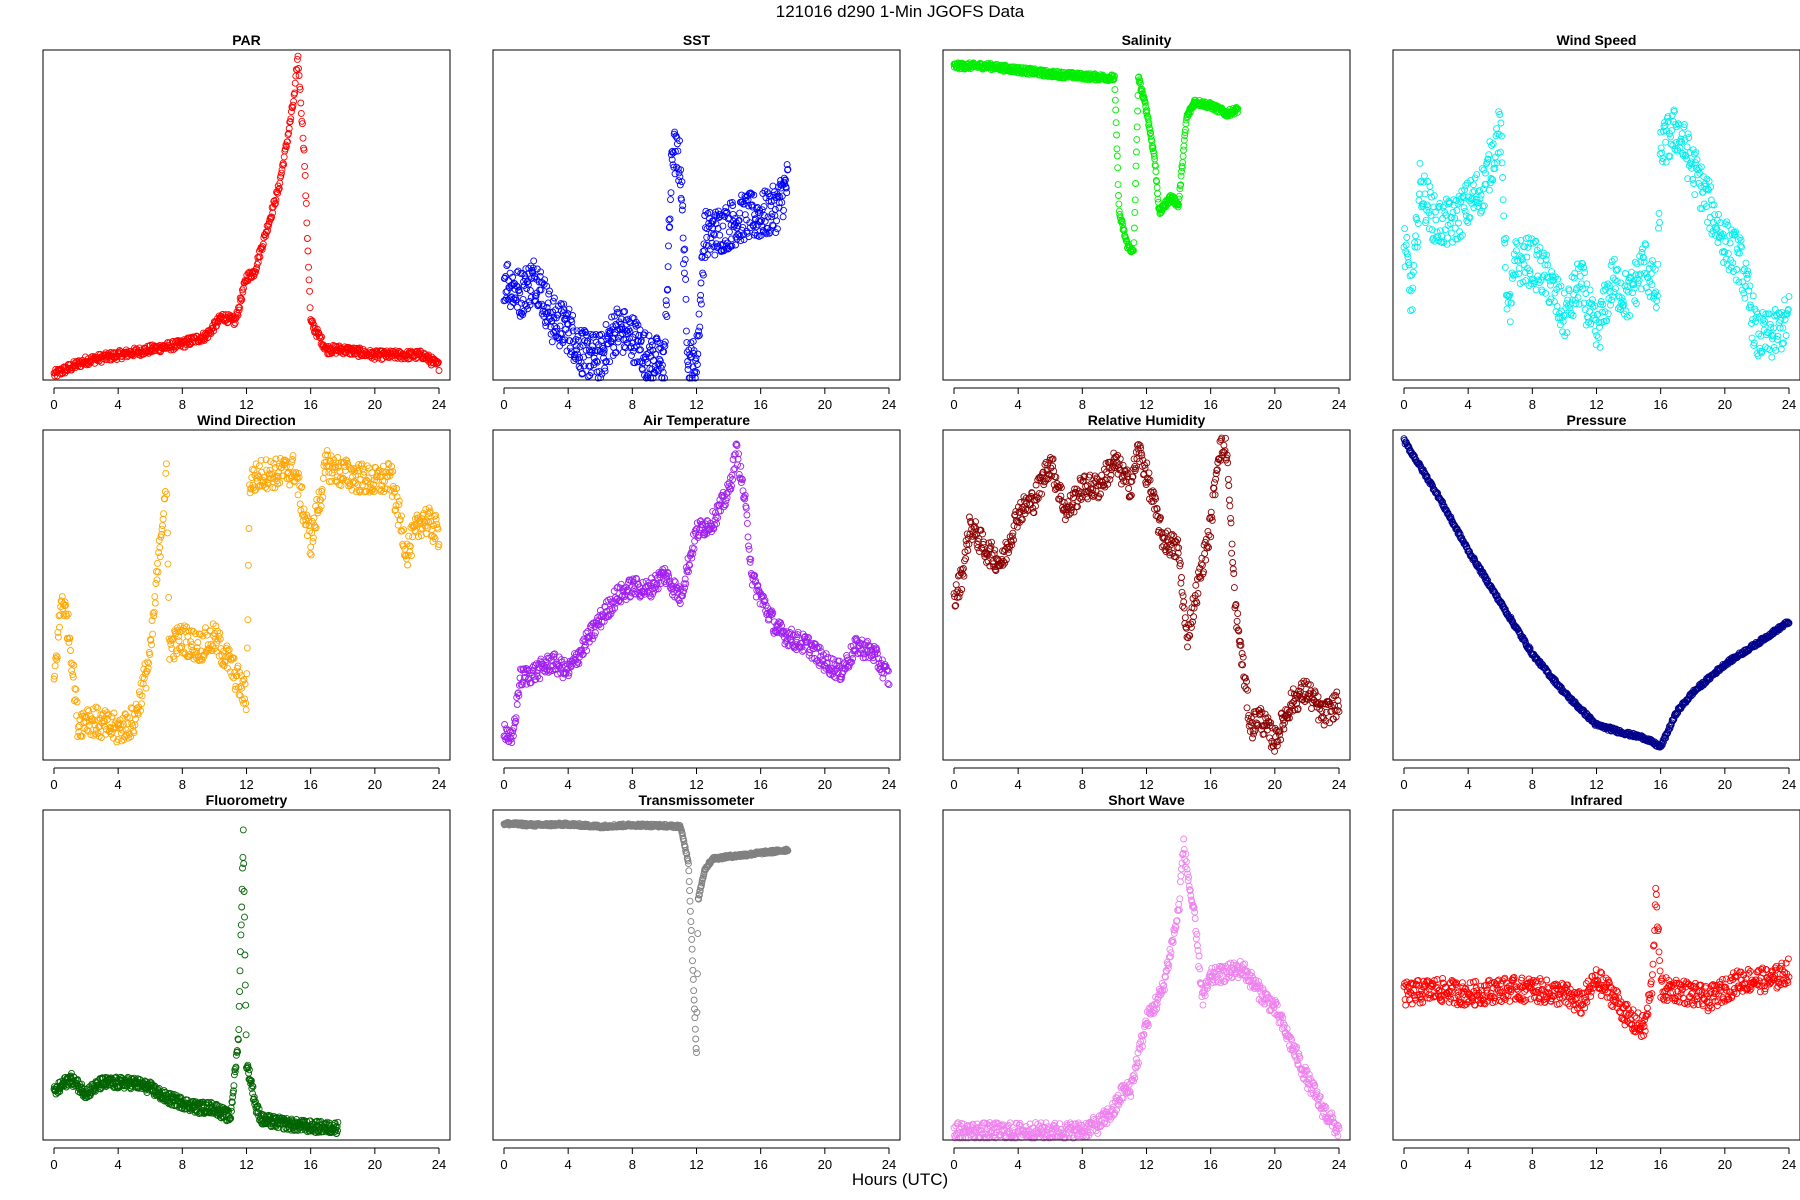 The image size is (1800, 1200). I want to click on x-tick-label: 0, so click(503, 403).